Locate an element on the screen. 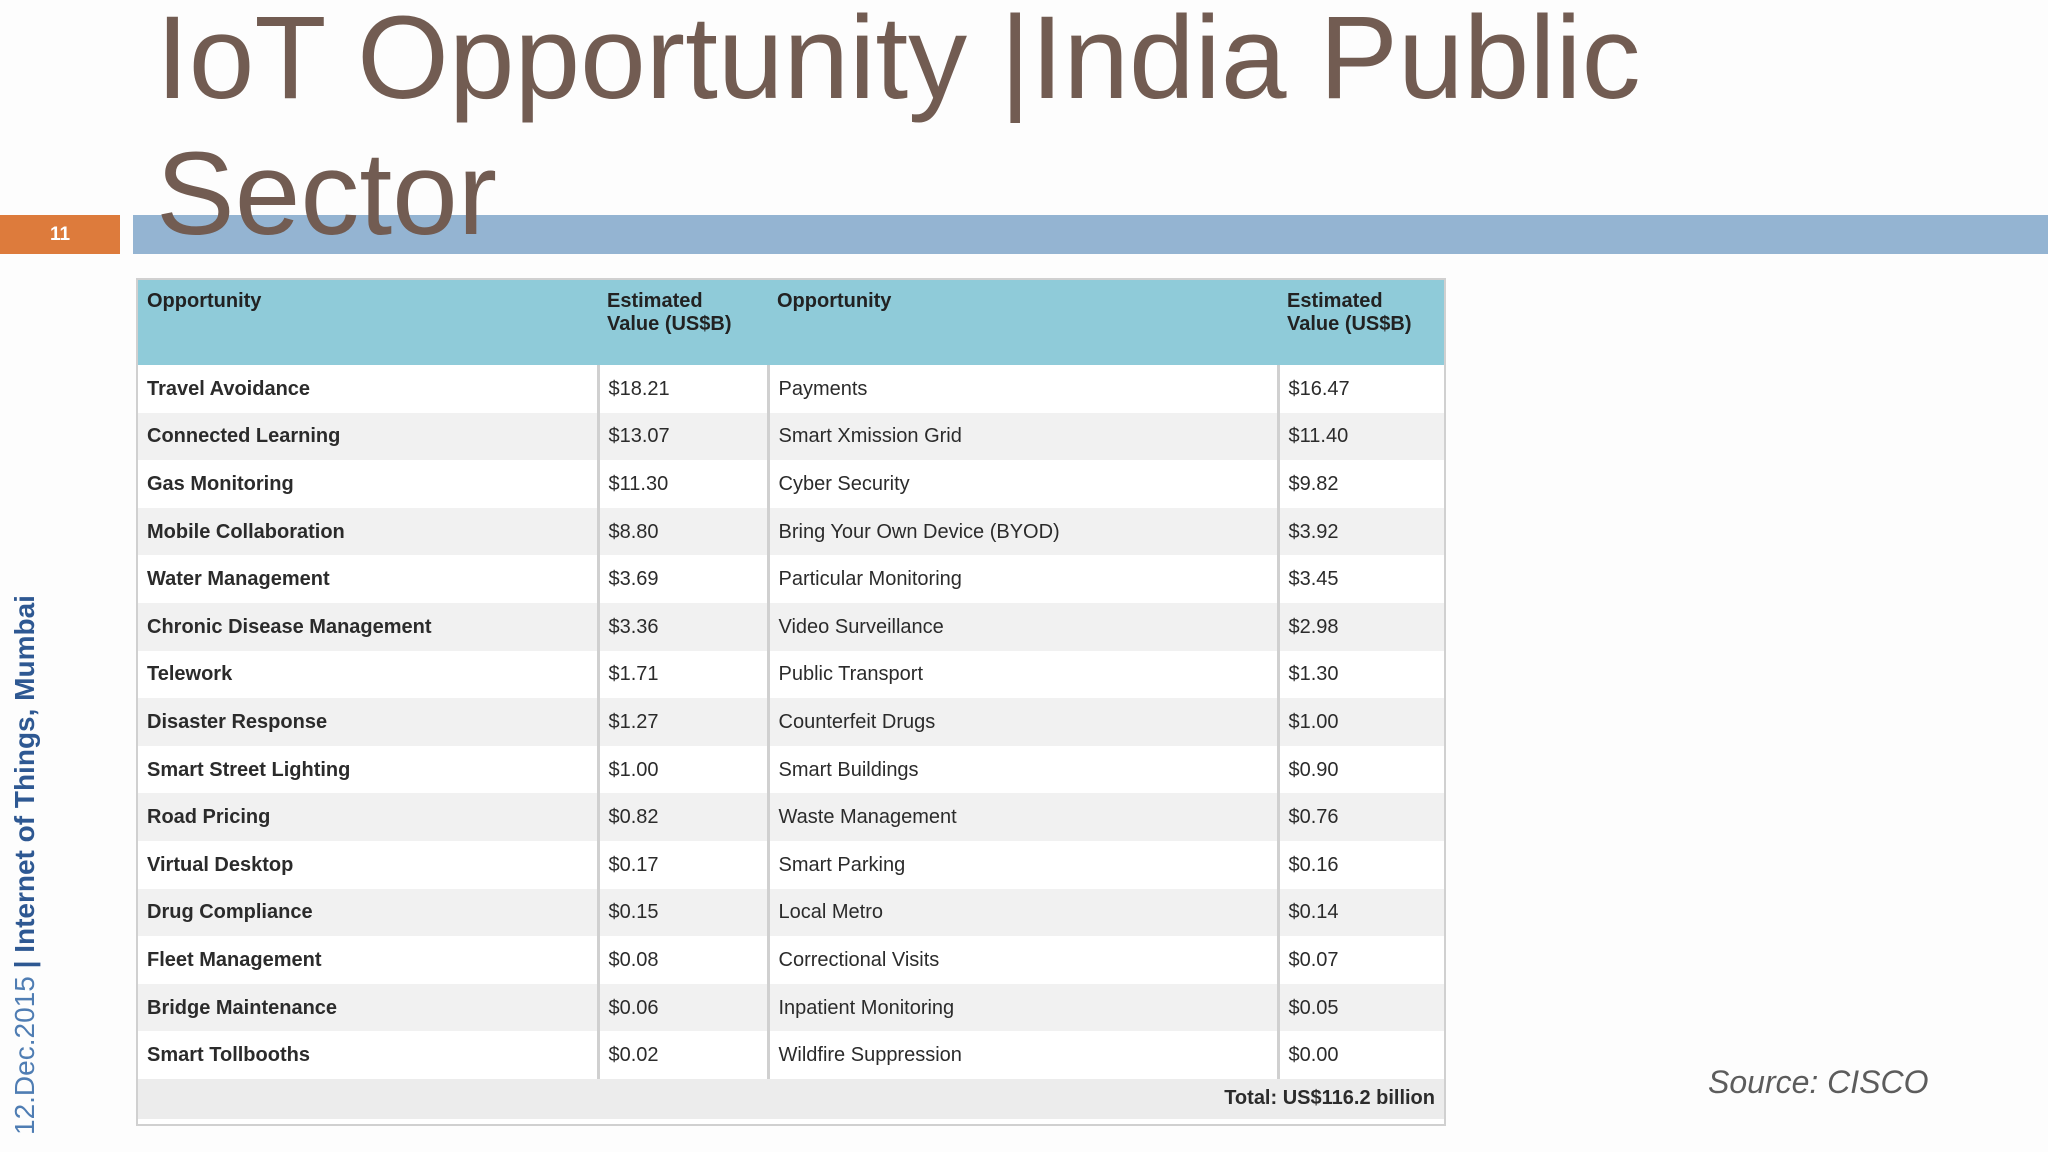 Image resolution: width=2048 pixels, height=1152 pixels. cell-value-right: $0.14 is located at coordinates (1361, 912).